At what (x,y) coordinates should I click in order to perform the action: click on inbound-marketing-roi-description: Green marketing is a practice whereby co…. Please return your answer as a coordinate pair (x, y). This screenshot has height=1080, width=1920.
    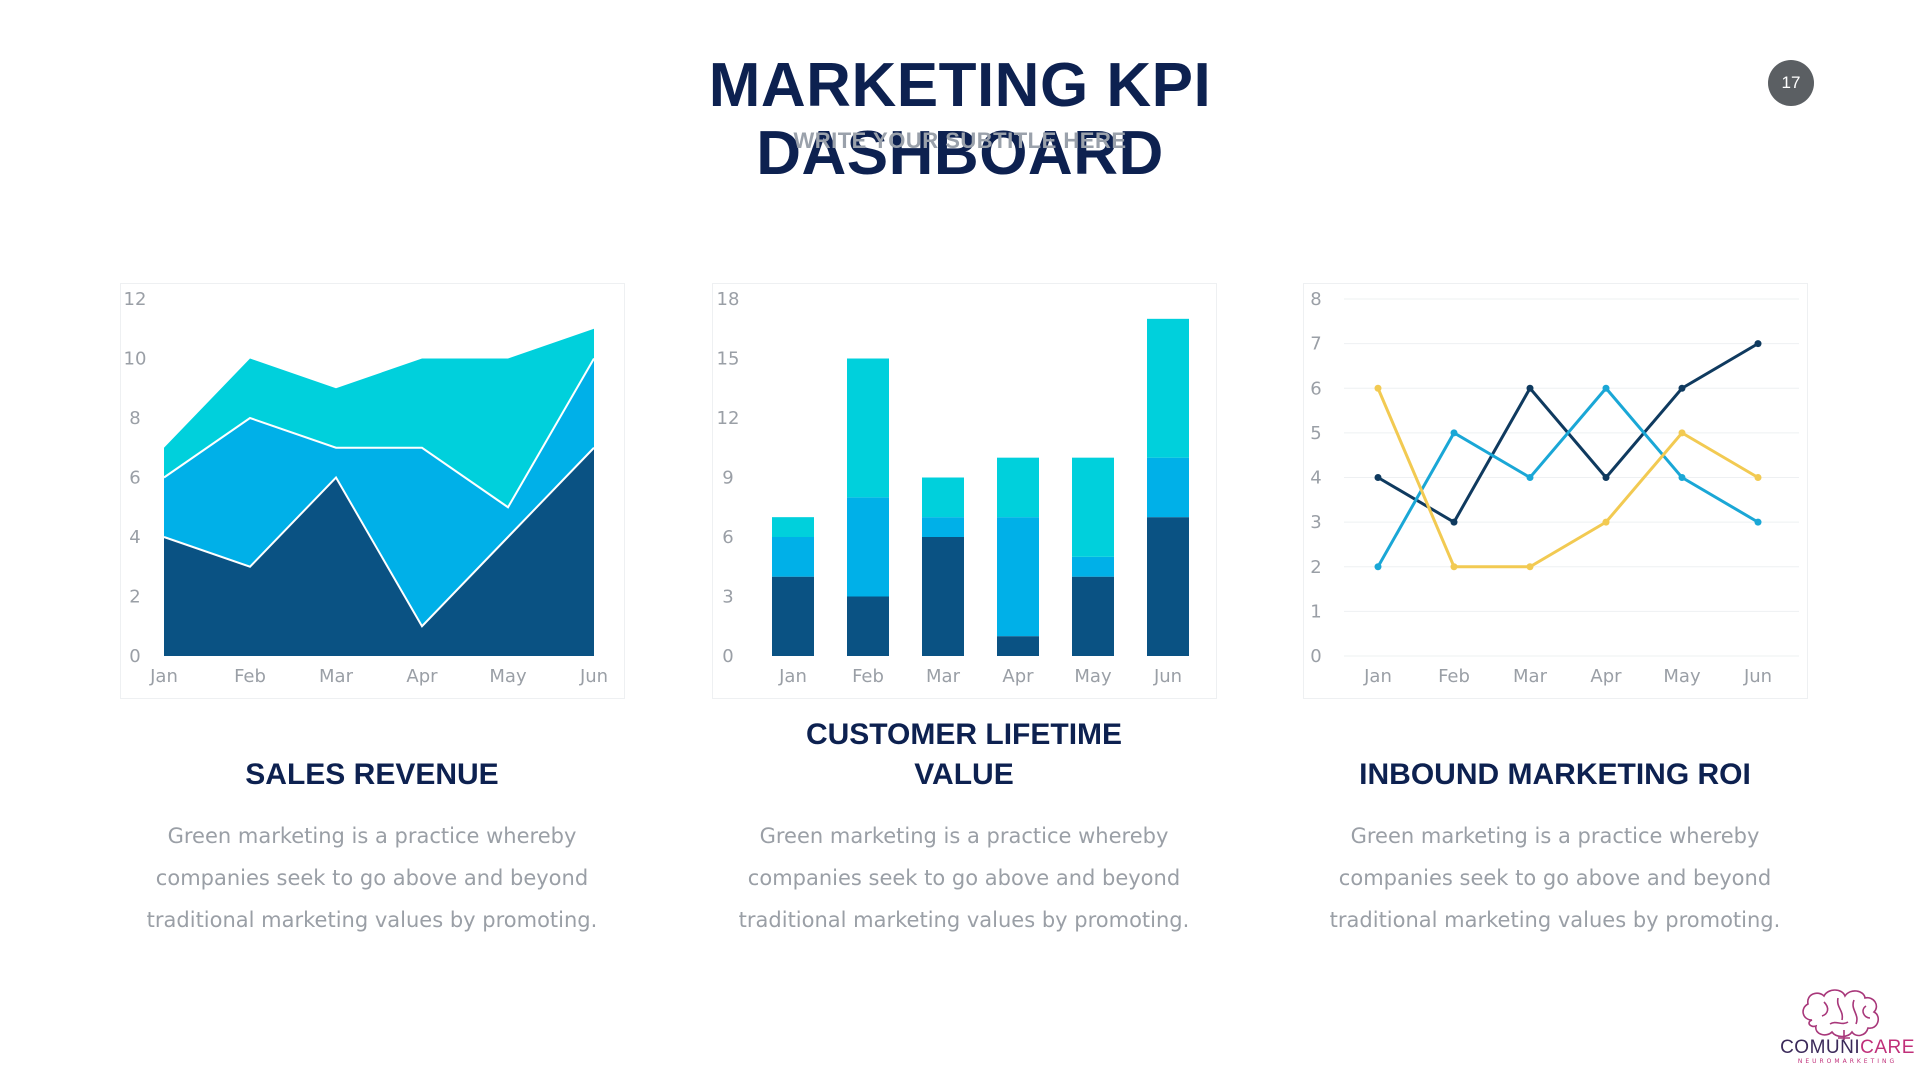
    Looking at the image, I should click on (1555, 878).